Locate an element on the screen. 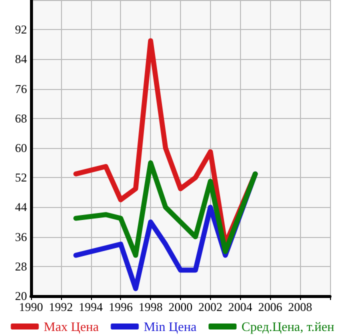 The width and height of the screenshot is (345, 335). y-tick-label: 68 is located at coordinates (21, 118).